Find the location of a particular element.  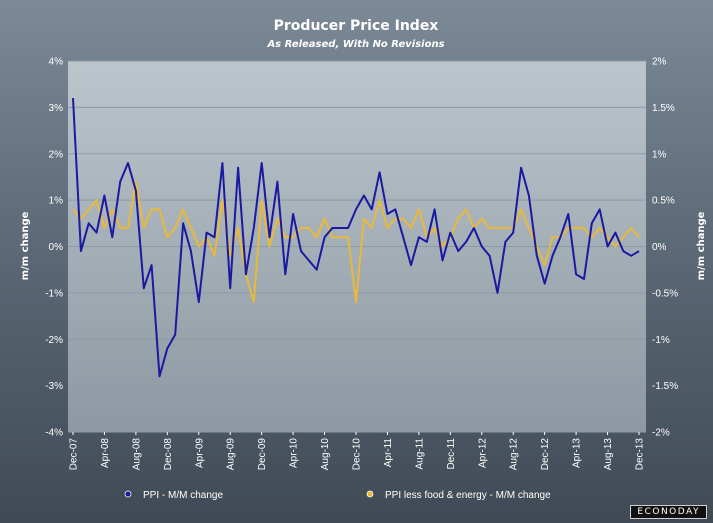

x-tick-label: Dec-11 is located at coordinates (451, 454).